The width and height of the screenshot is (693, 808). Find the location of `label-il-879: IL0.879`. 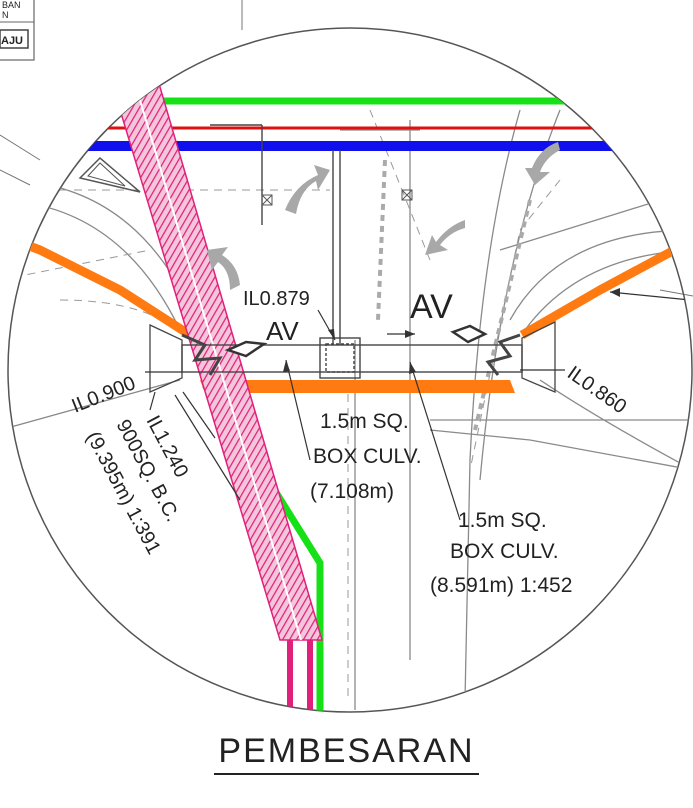

label-il-879: IL0.879 is located at coordinates (276, 299).